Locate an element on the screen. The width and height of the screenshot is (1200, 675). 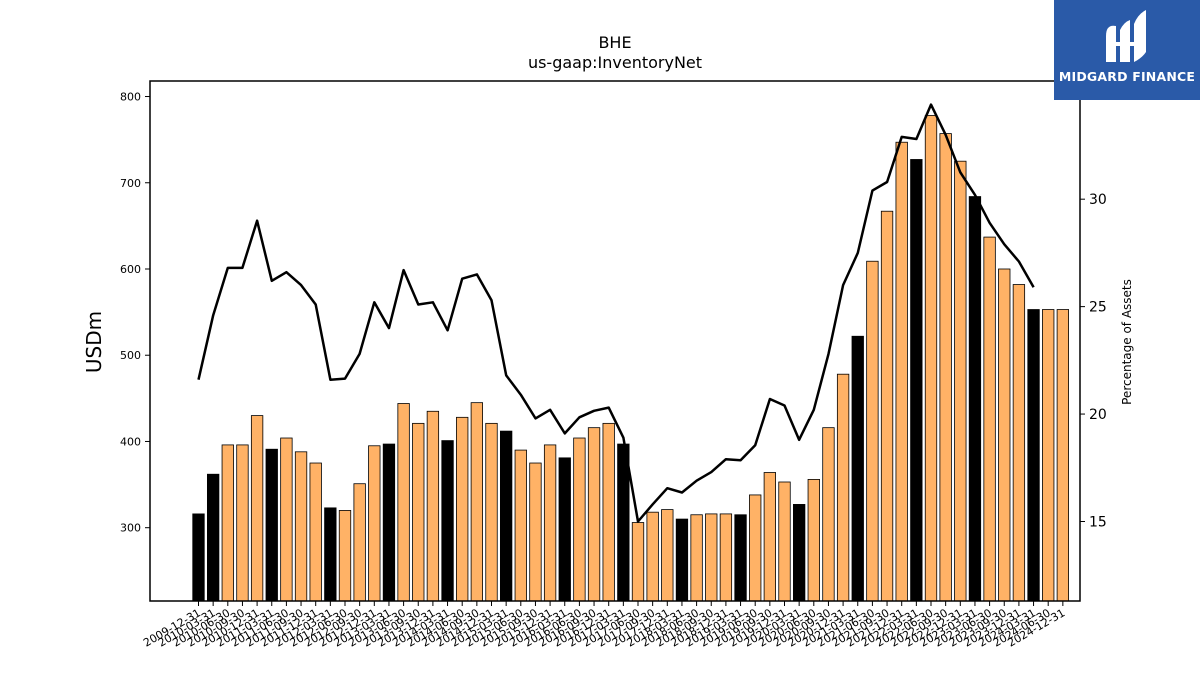
y2-tick-label: 25 is located at coordinates (1098, 308).